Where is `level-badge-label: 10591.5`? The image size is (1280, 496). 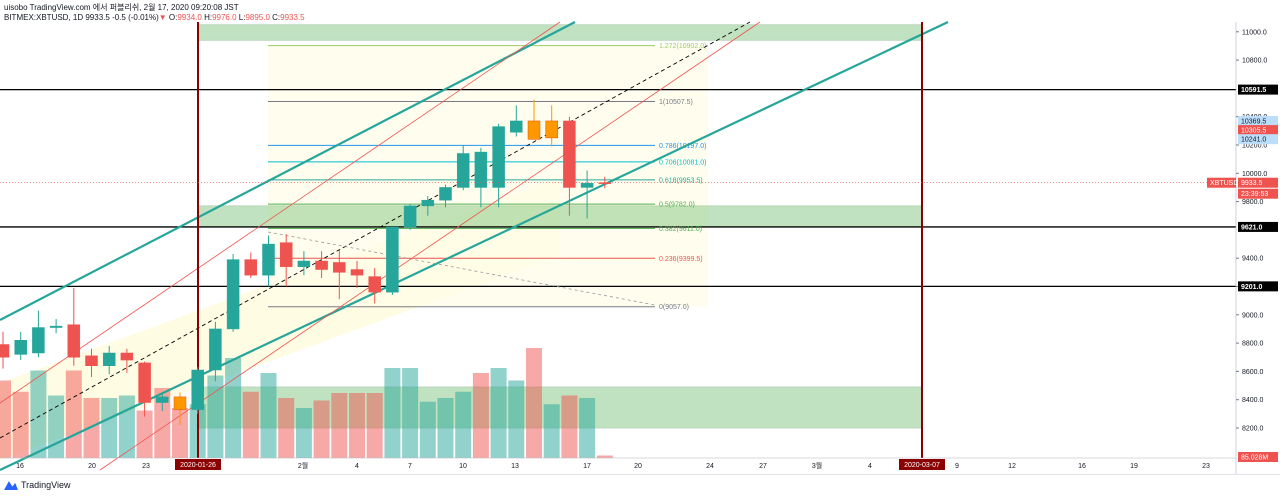 level-badge-label: 10591.5 is located at coordinates (1253, 90).